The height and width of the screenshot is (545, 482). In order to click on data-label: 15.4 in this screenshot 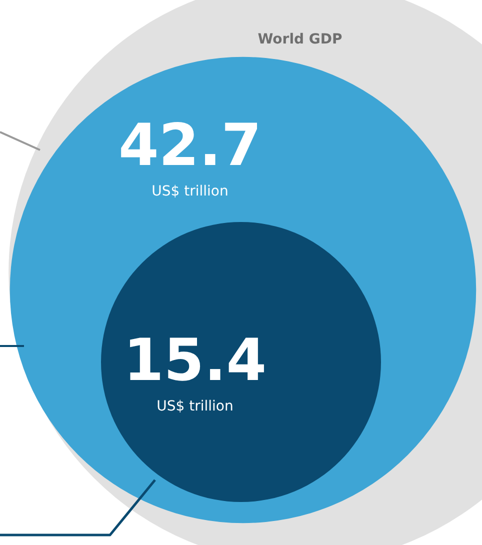, I will do `click(195, 360)`.